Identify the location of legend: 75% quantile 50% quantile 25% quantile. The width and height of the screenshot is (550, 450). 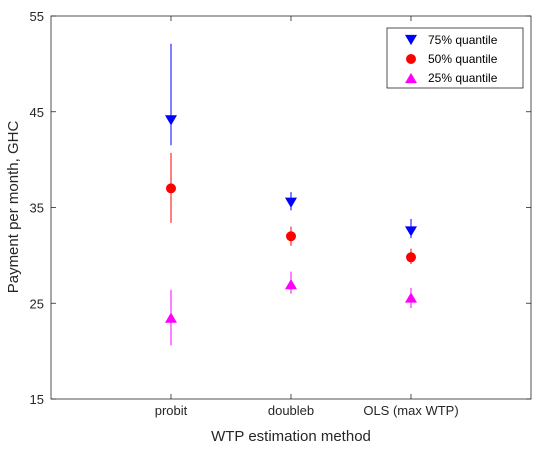
(455, 58).